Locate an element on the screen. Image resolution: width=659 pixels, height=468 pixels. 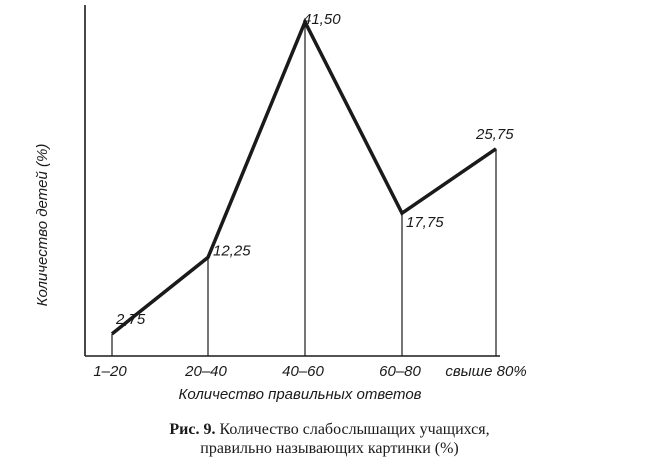
data-label-3: 17,75 is located at coordinates (425, 222).